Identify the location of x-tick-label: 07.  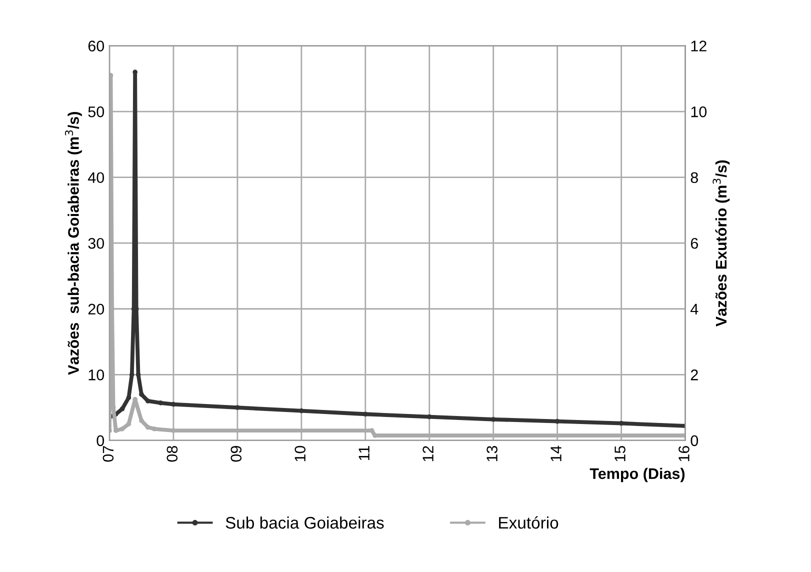
(108, 454).